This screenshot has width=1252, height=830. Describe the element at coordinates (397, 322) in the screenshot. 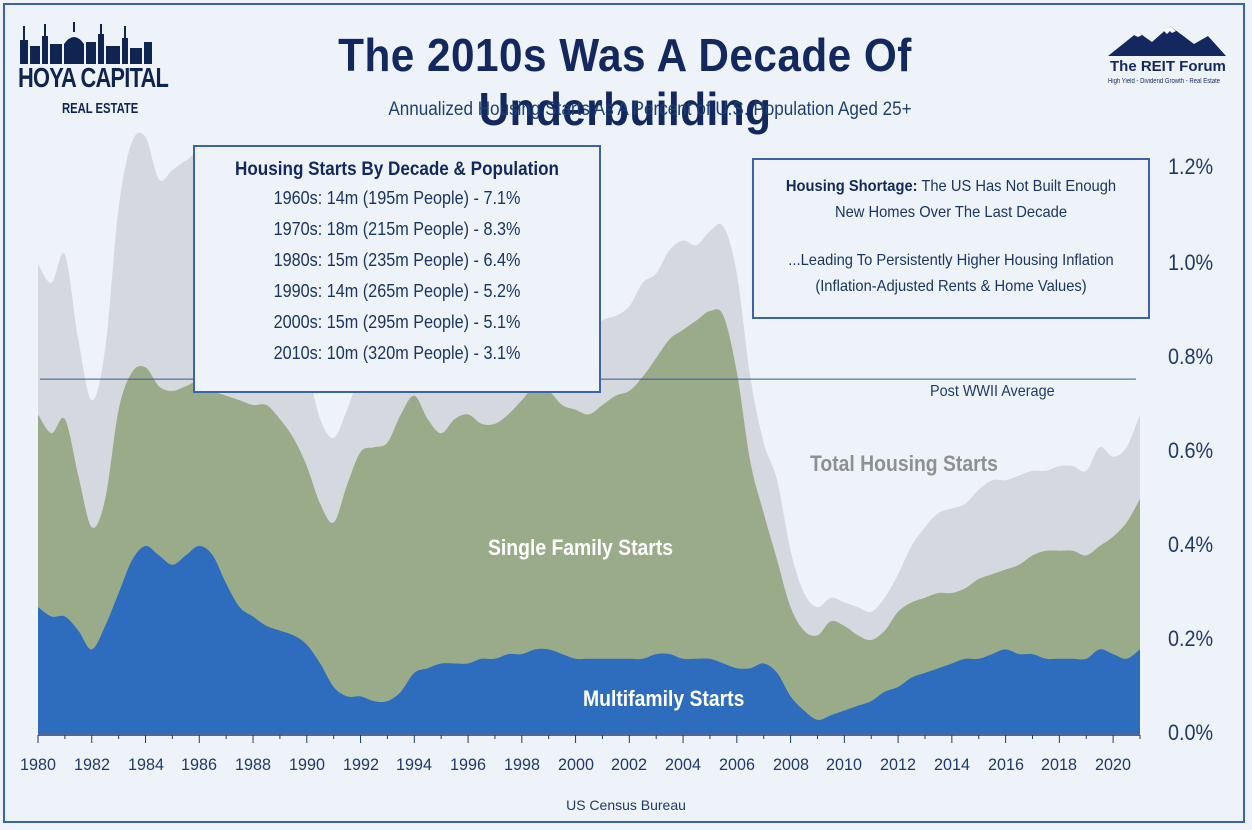

I see `decade-row-2000s: 2000s: 15m (295m People) - 5.1%` at that location.